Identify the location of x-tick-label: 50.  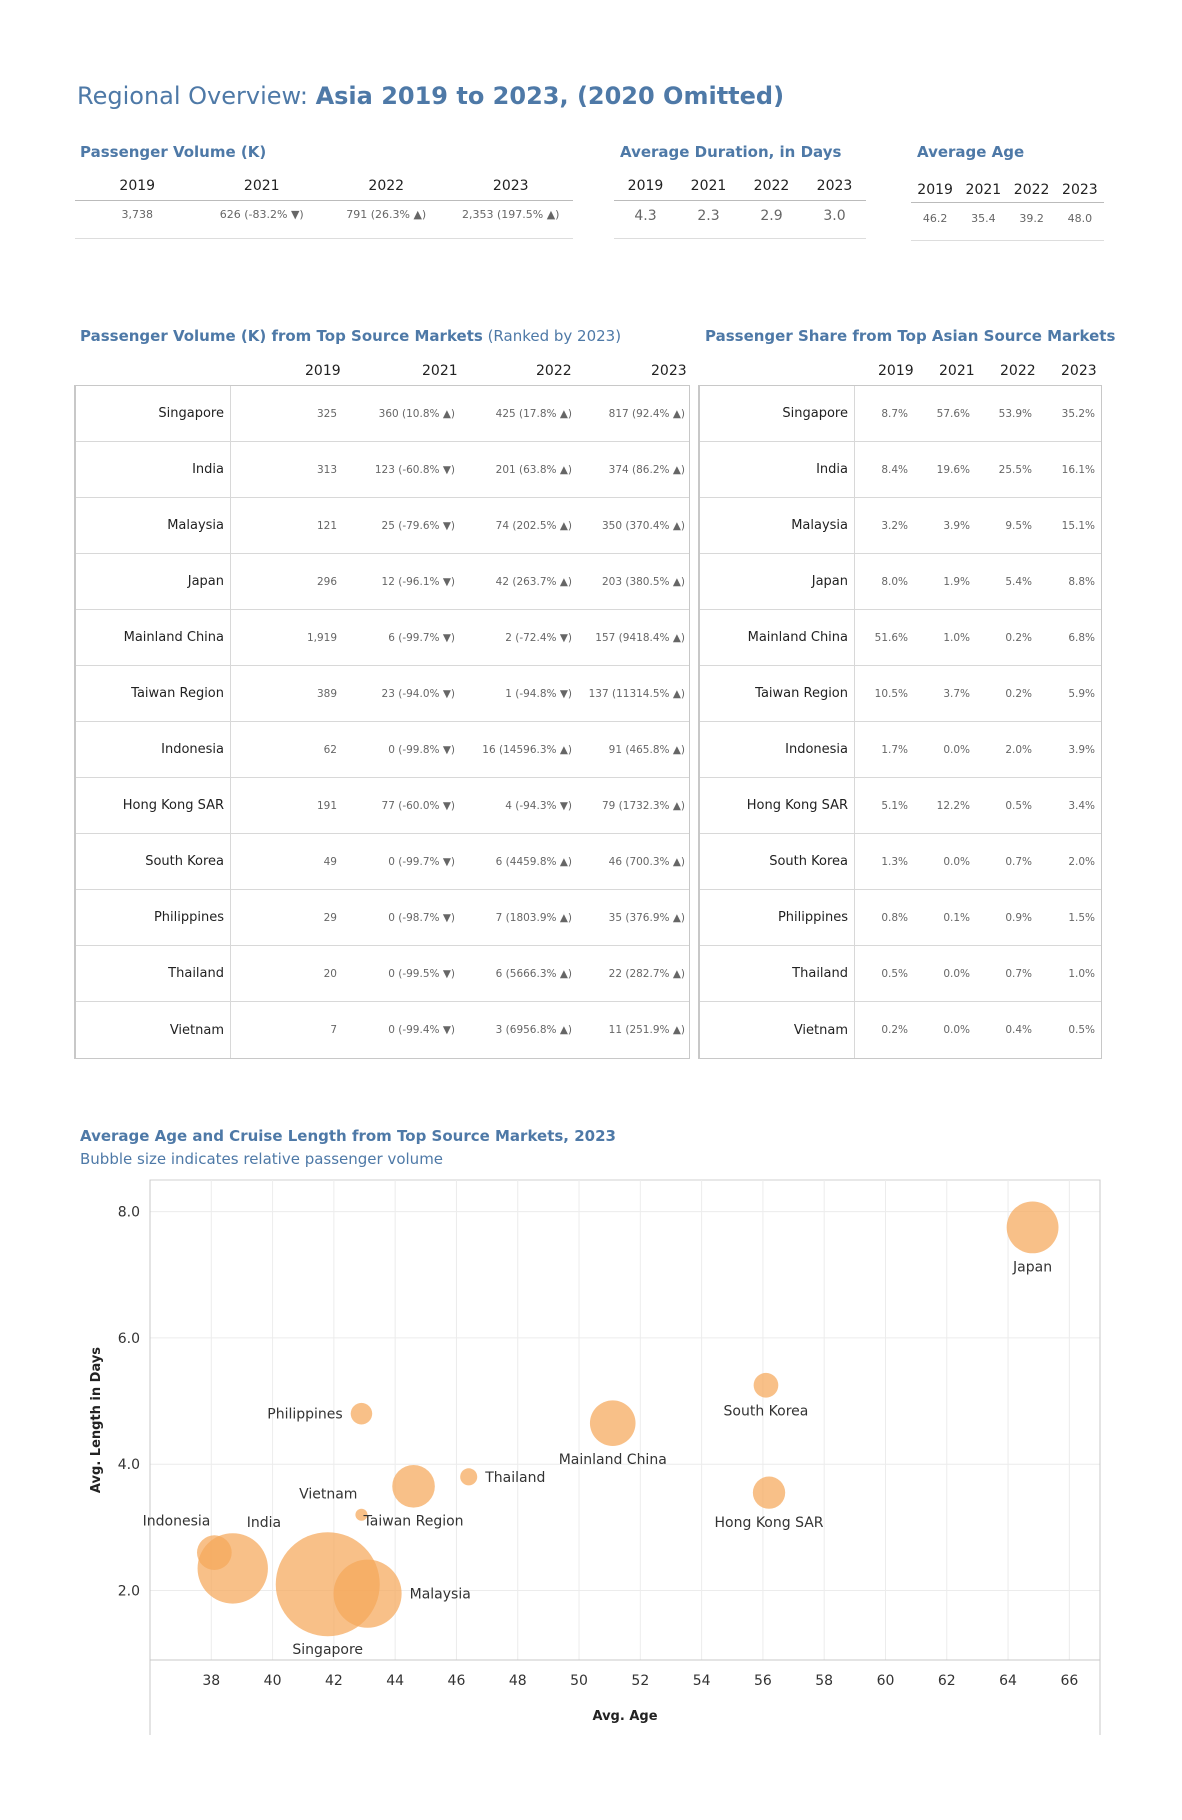
(579, 1681).